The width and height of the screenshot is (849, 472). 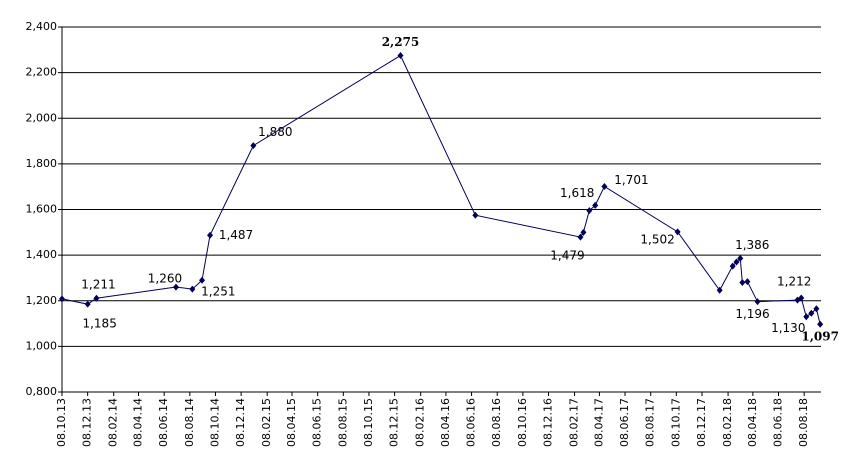 What do you see at coordinates (752, 422) in the screenshot?
I see `x-tick-label: 08.04.18` at bounding box center [752, 422].